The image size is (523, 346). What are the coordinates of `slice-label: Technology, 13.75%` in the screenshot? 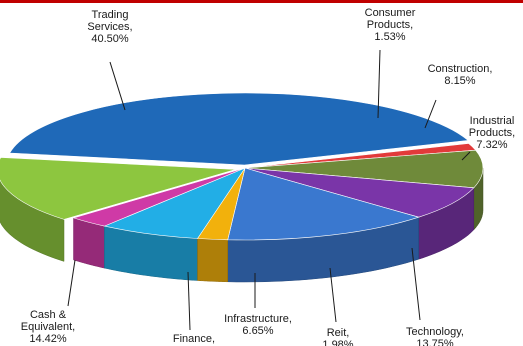 It's located at (435, 336).